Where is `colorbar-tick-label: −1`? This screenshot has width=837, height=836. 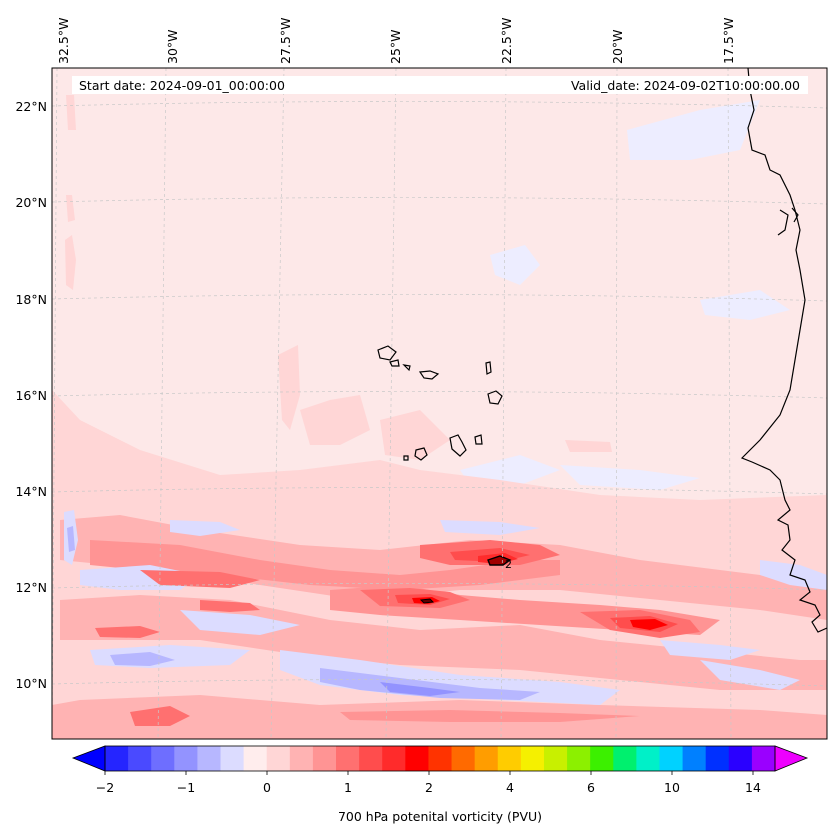
colorbar-tick-label: −1 is located at coordinates (186, 787).